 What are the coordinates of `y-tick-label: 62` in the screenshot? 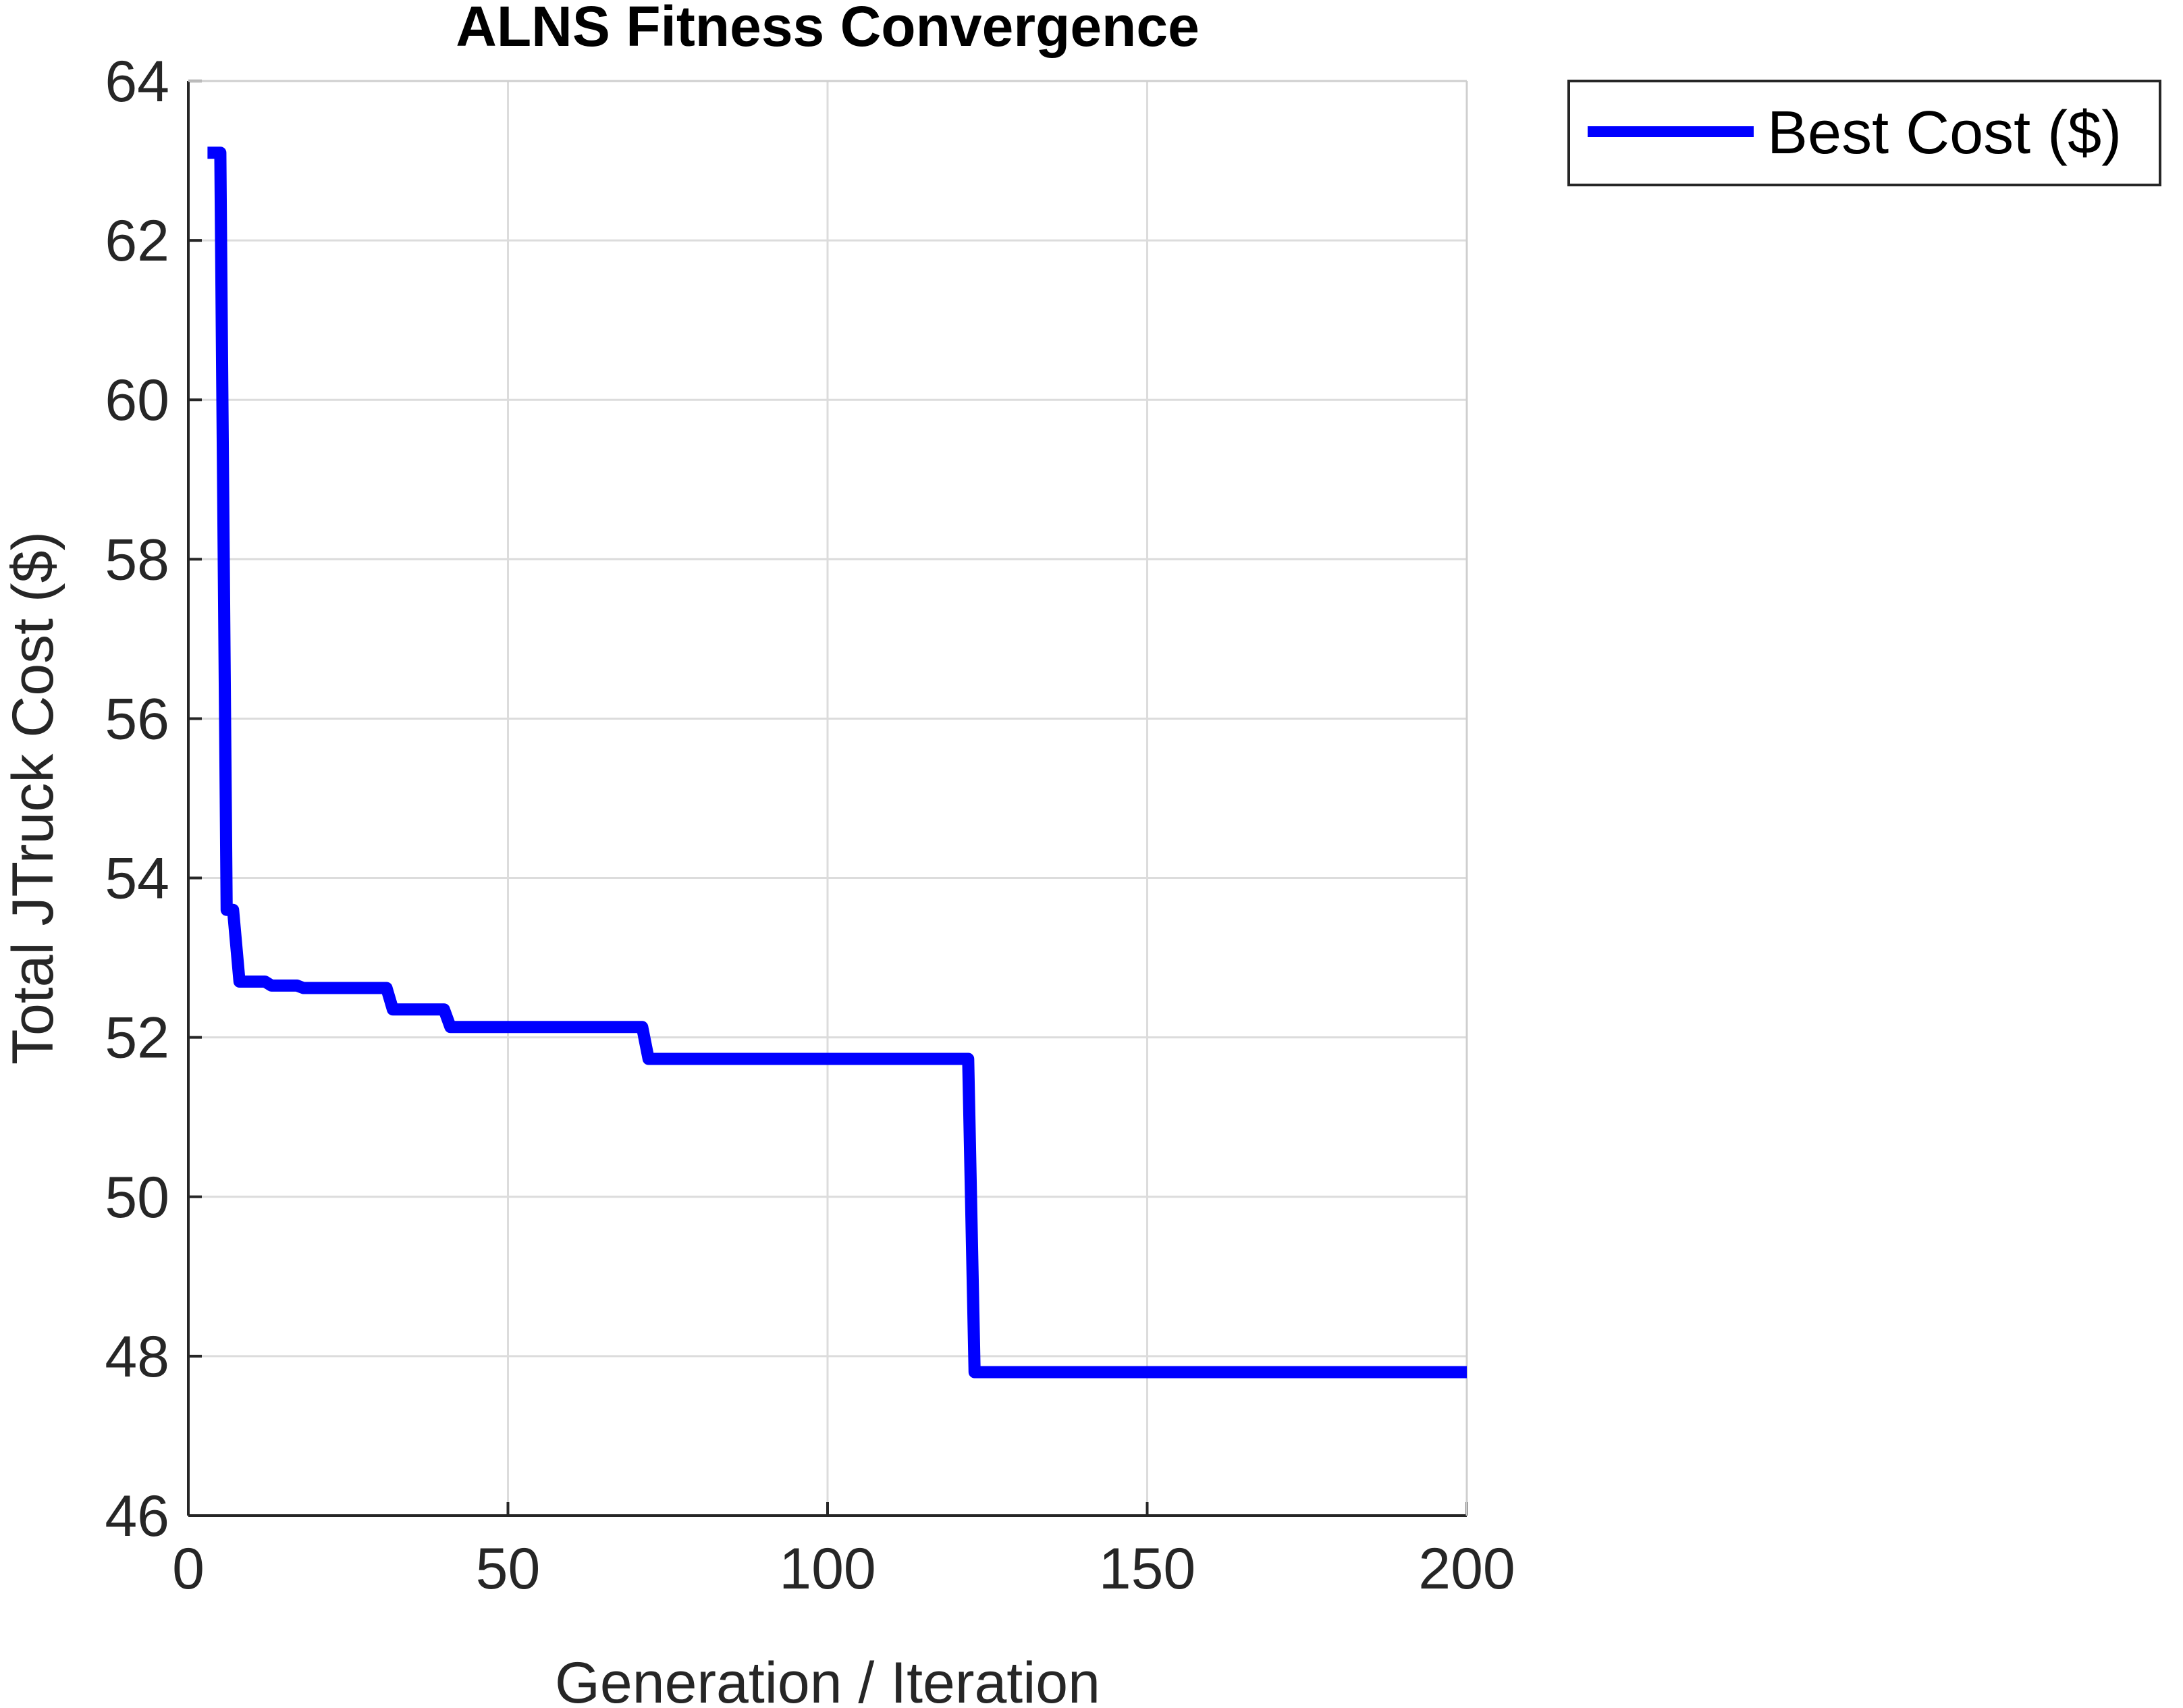 It's located at (137, 241).